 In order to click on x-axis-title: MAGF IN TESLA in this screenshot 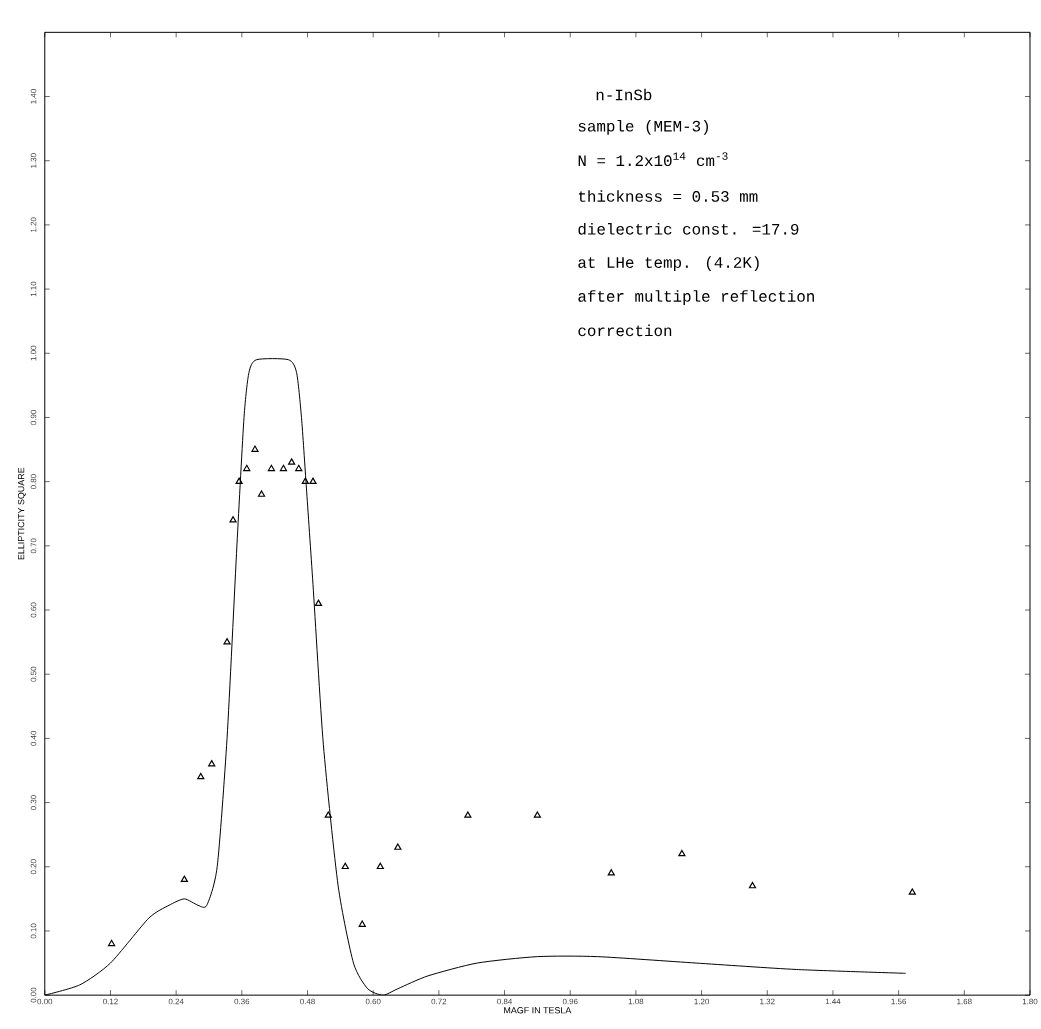, I will do `click(538, 1010)`.